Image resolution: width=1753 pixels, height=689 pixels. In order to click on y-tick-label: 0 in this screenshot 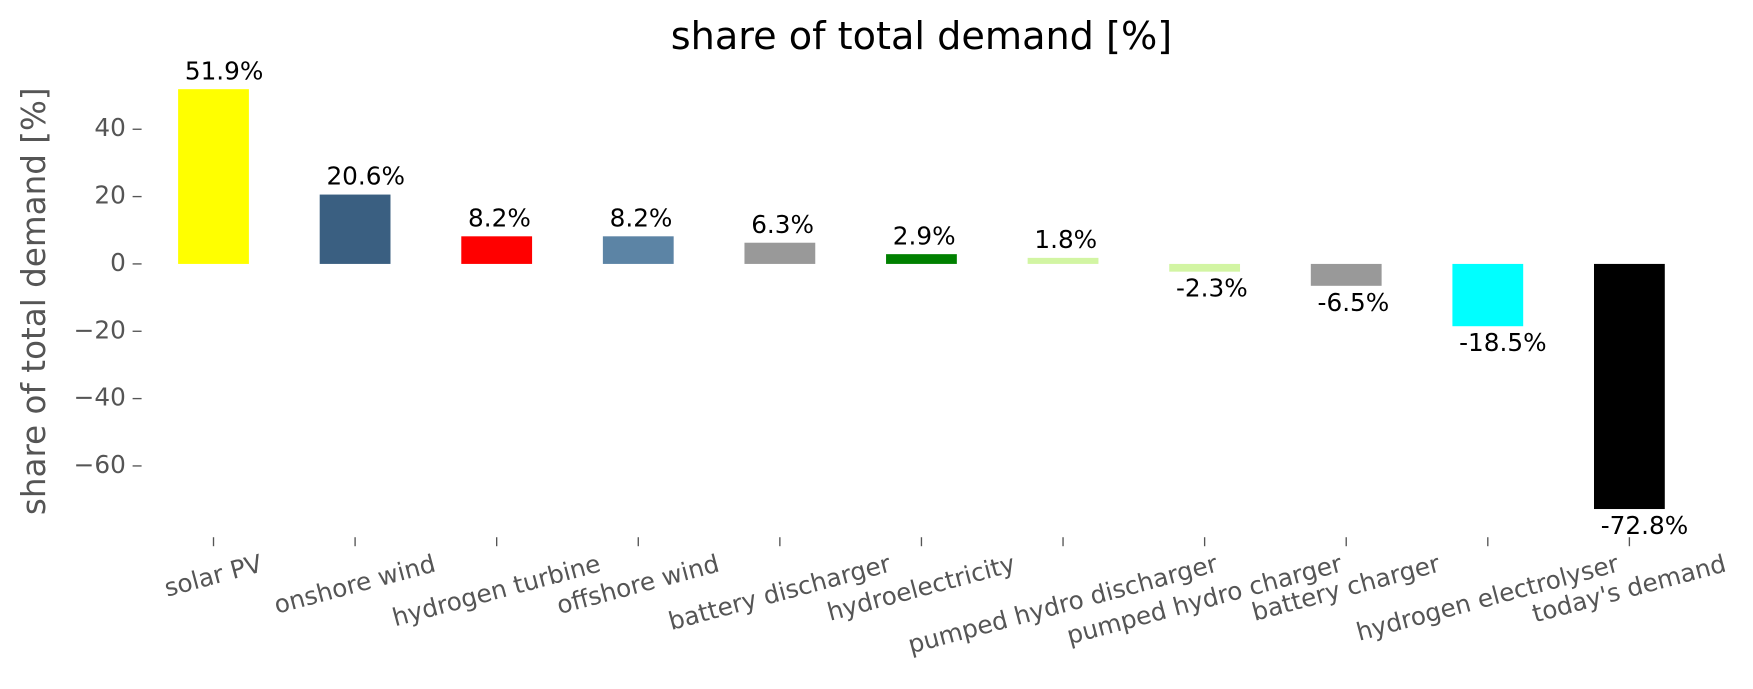, I will do `click(118, 262)`.